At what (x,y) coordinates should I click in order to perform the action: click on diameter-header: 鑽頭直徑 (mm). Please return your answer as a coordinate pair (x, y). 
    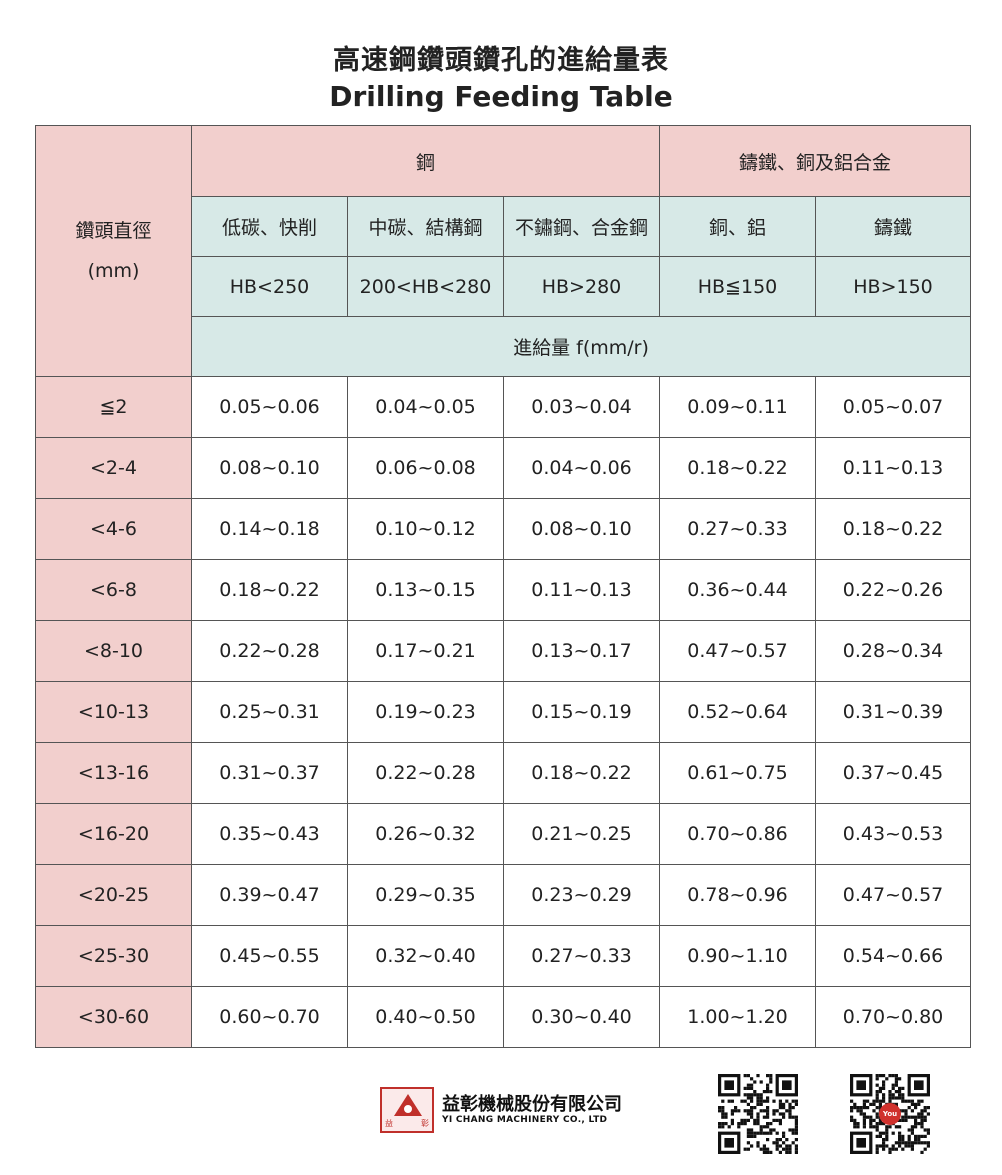
    Looking at the image, I should click on (113, 251).